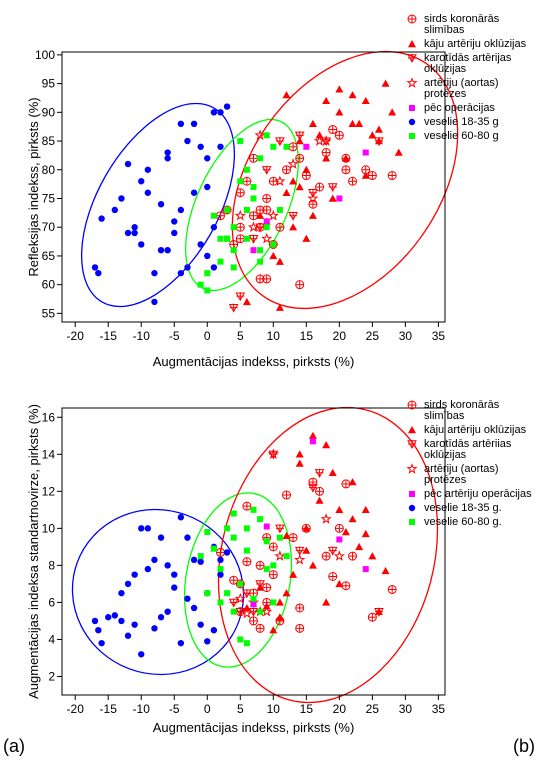 The width and height of the screenshot is (542, 776). I want to click on legend-label: pēc artēriju operācijas, so click(478, 494).